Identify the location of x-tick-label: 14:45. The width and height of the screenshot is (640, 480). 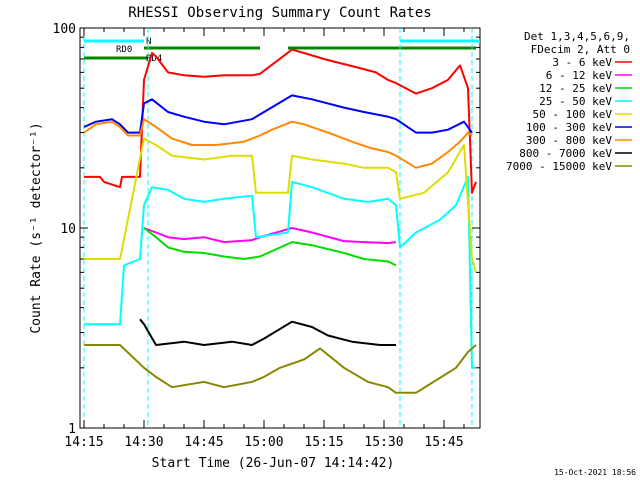
(203, 442).